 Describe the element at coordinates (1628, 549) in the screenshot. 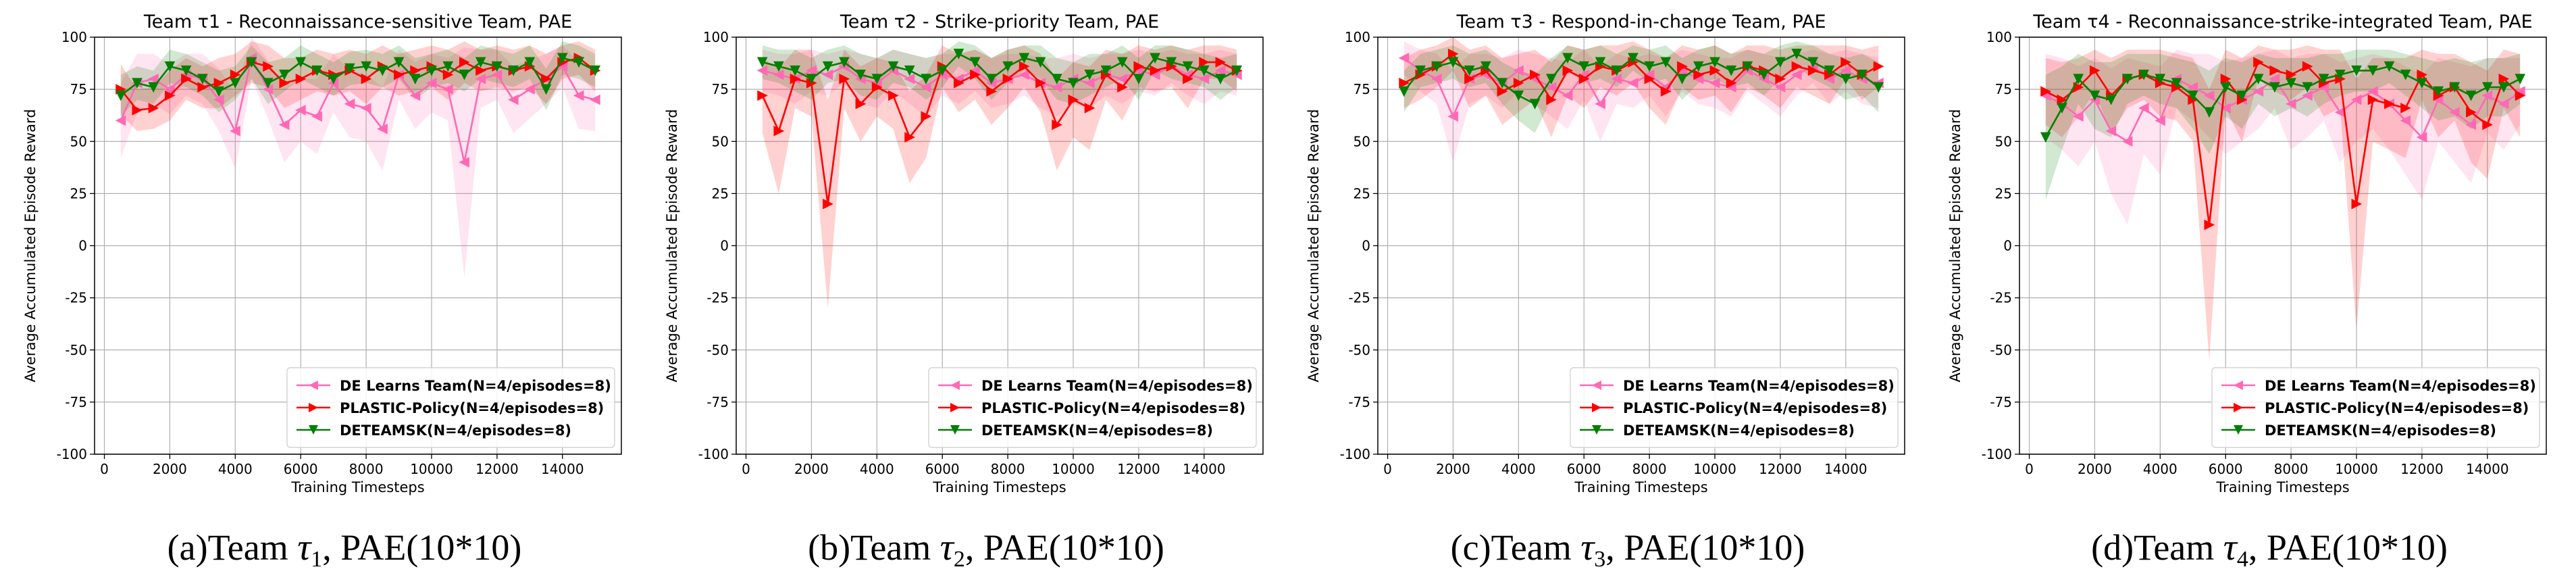

I see `panel-caption: (c)Team τ3, PAE(10*10)` at that location.